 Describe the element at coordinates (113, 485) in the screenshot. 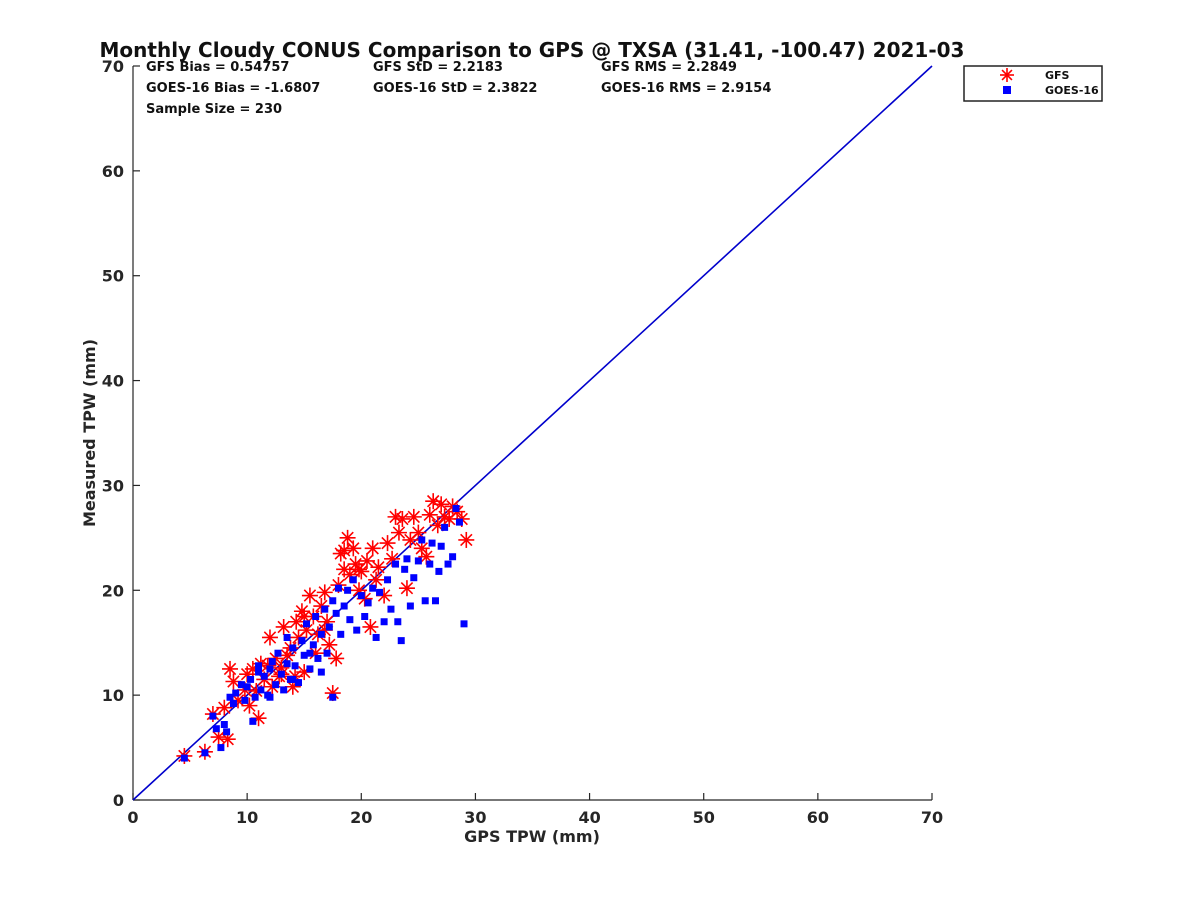

I see `y-tick-label: 30` at that location.